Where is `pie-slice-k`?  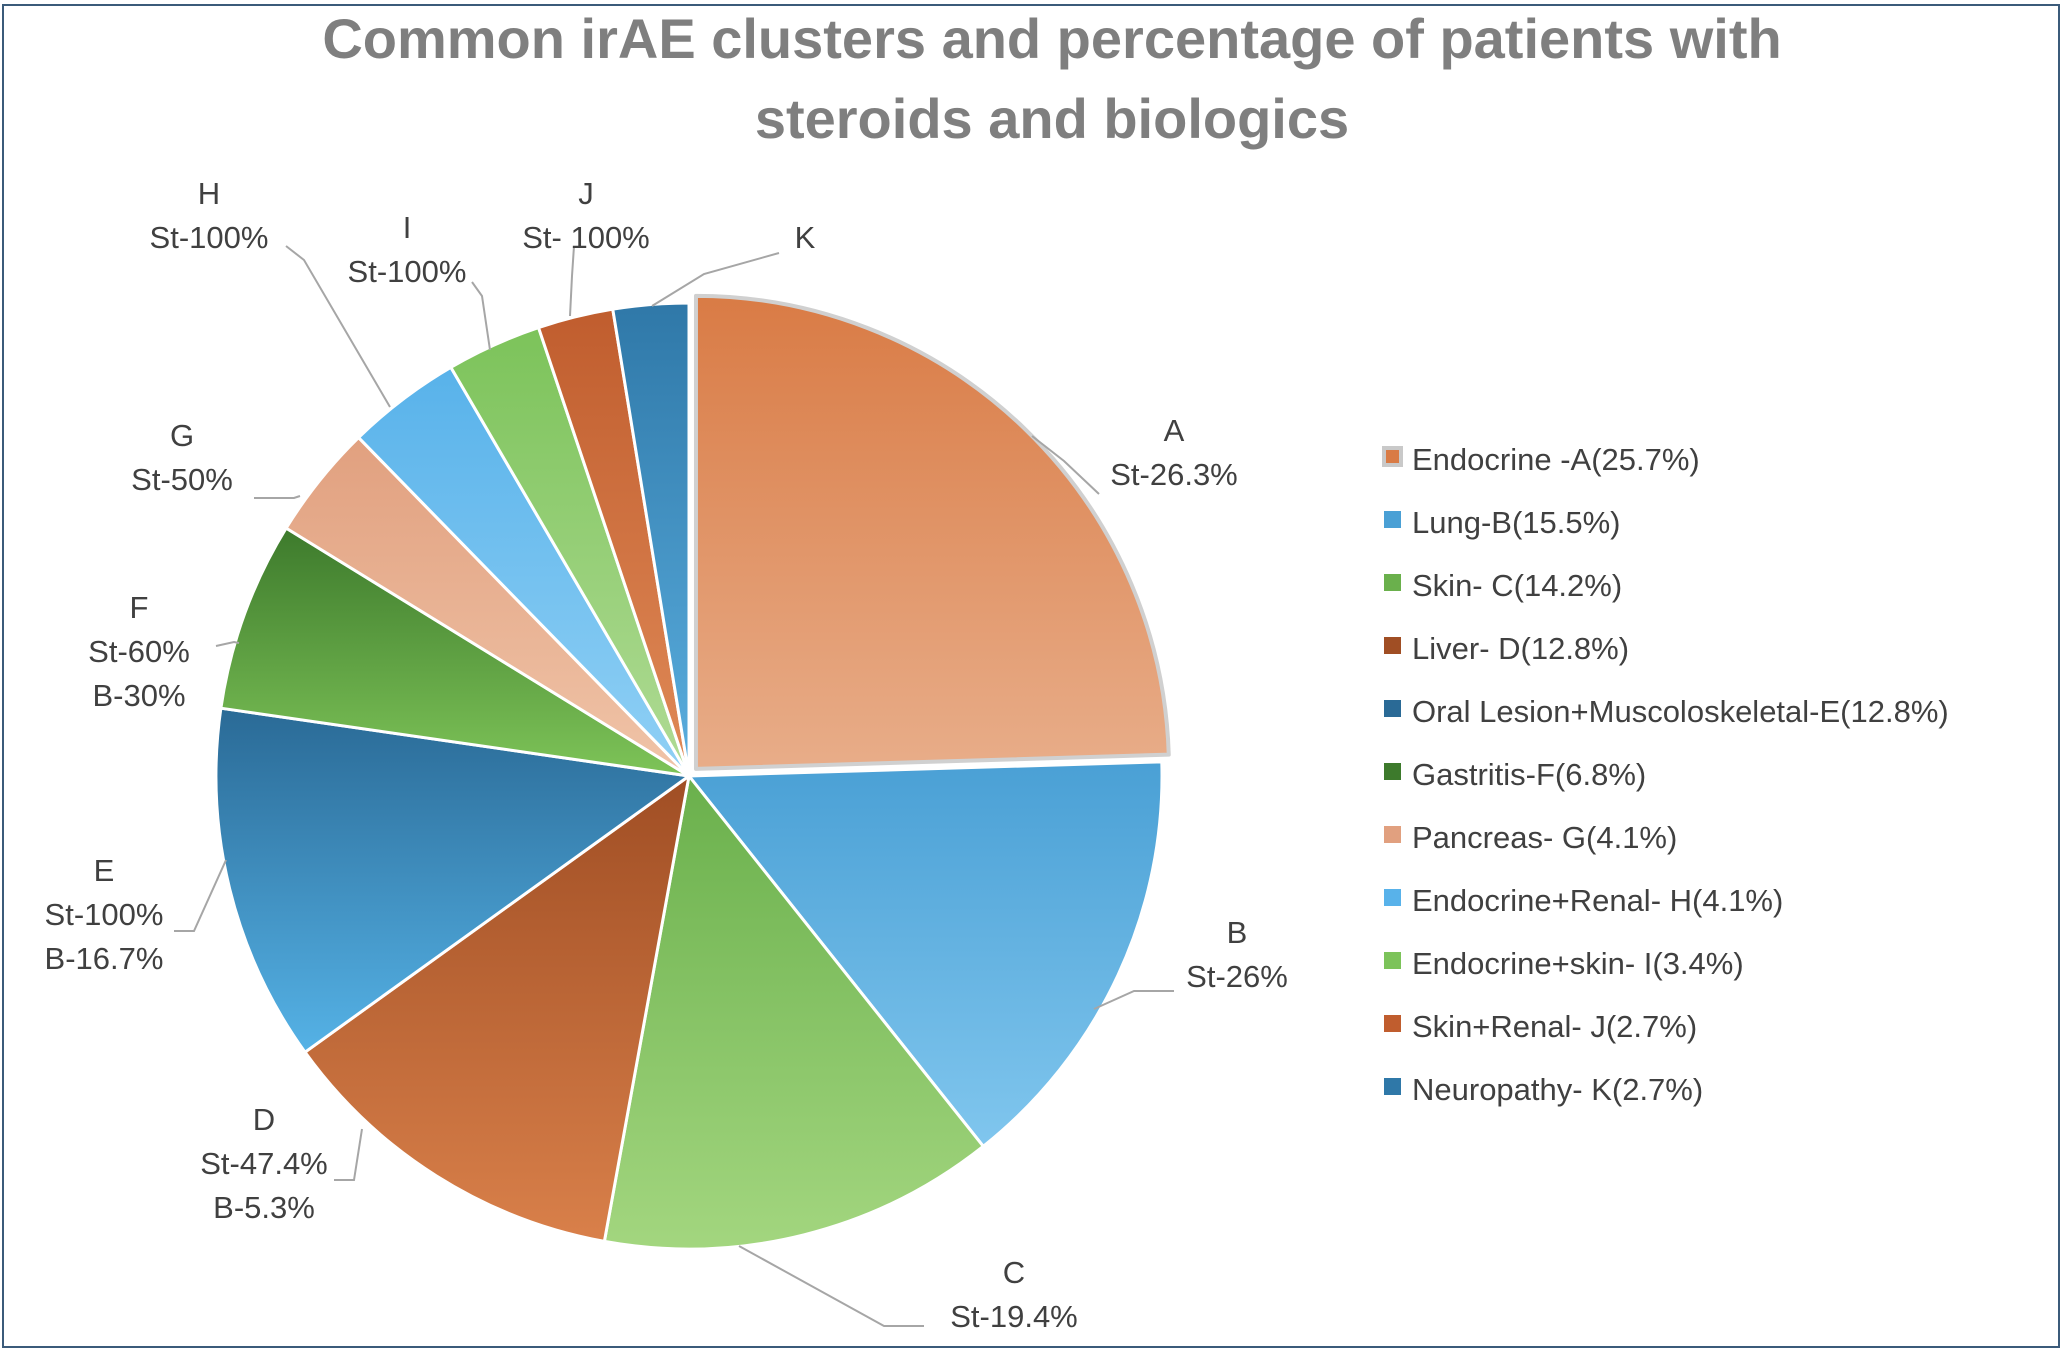 pie-slice-k is located at coordinates (651, 539).